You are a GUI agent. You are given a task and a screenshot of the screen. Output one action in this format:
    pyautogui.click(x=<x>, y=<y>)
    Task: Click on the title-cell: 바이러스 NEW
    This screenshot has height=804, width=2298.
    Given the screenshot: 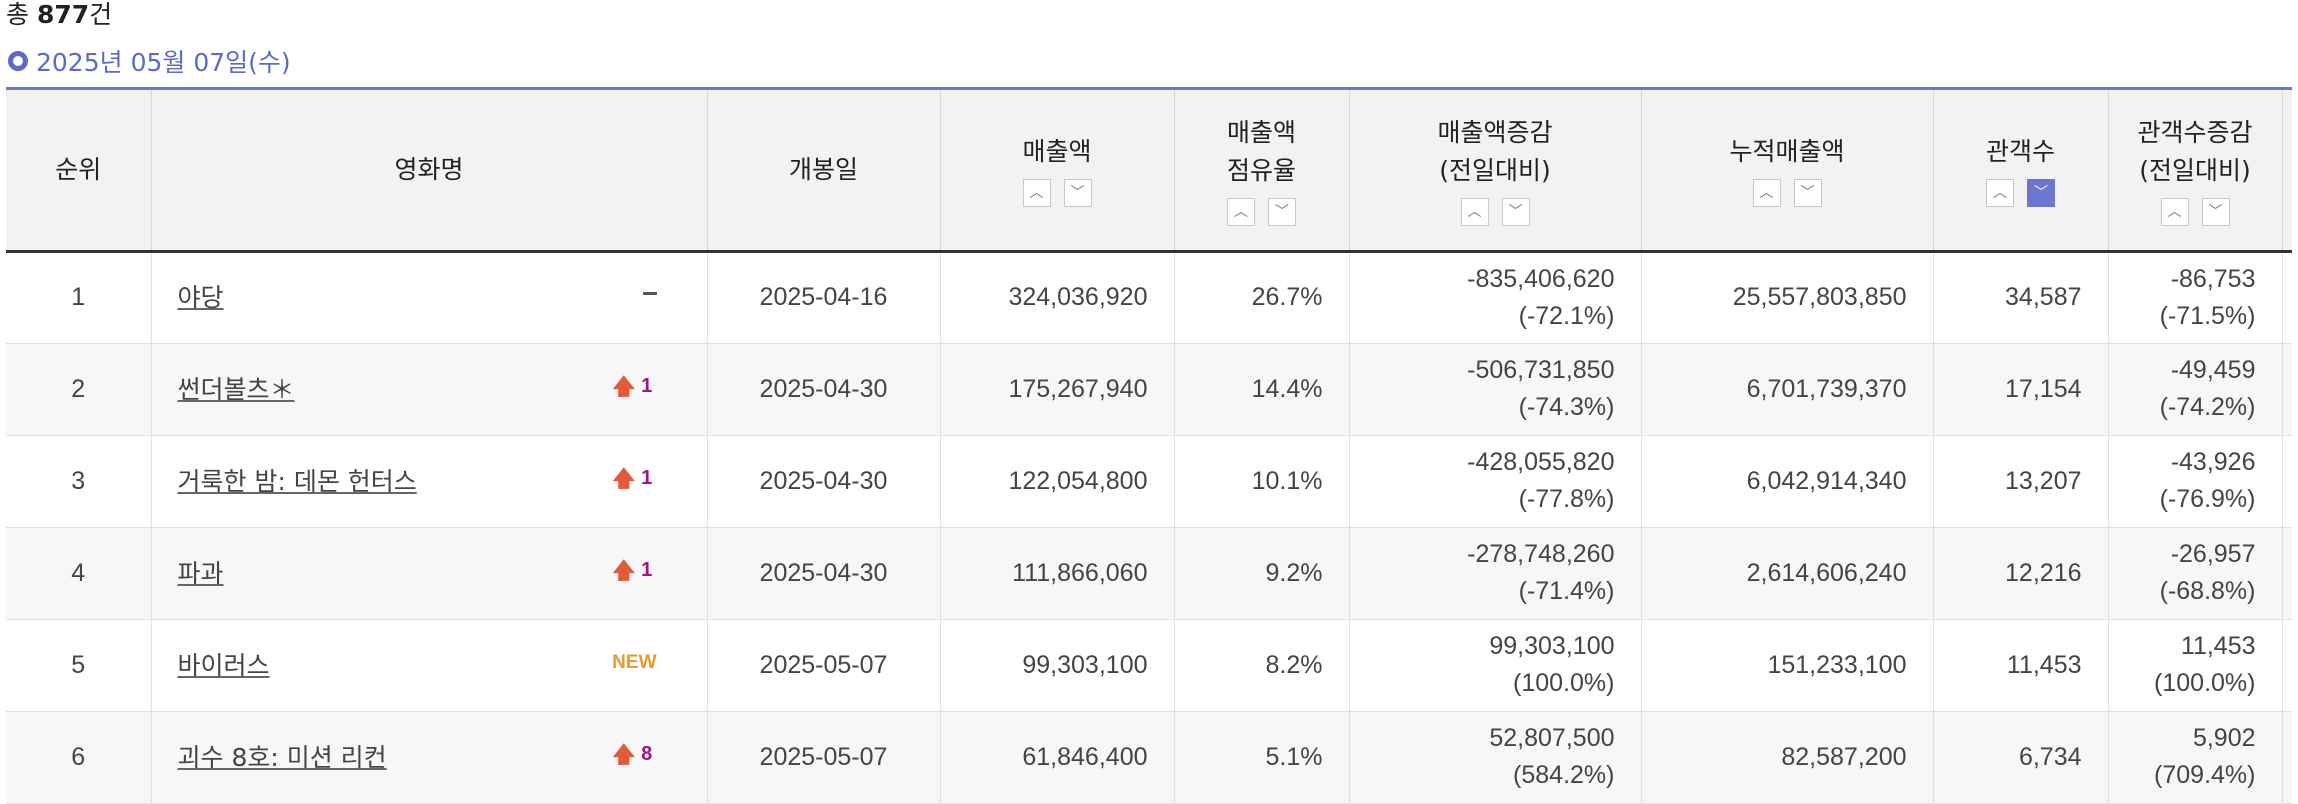 What is the action you would take?
    pyautogui.click(x=429, y=665)
    